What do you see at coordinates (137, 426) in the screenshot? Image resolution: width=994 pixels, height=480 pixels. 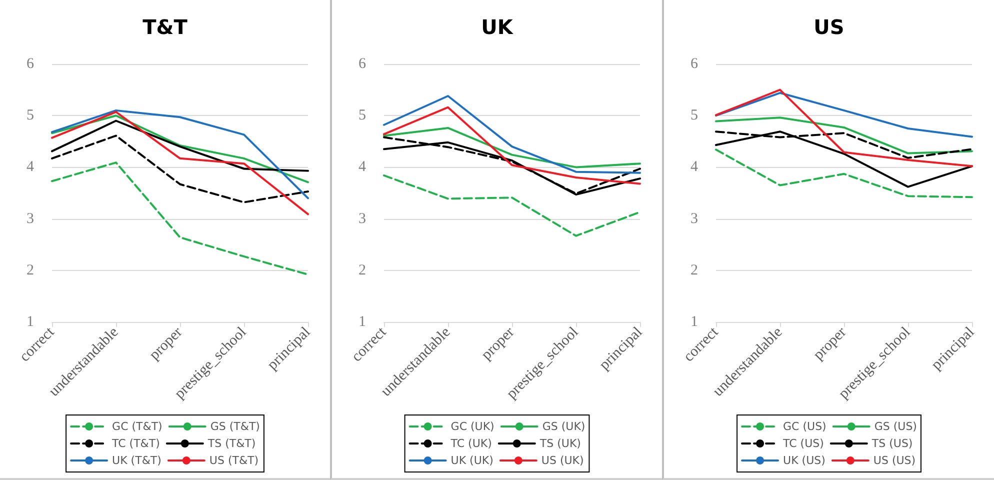 I see `legend-label: GC (T&T)` at bounding box center [137, 426].